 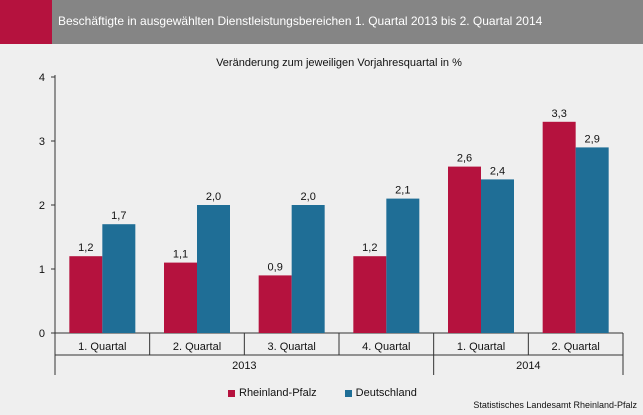 What do you see at coordinates (278, 393) in the screenshot?
I see `legend-label-rheinland-pfalz: Rheinland-Pfalz` at bounding box center [278, 393].